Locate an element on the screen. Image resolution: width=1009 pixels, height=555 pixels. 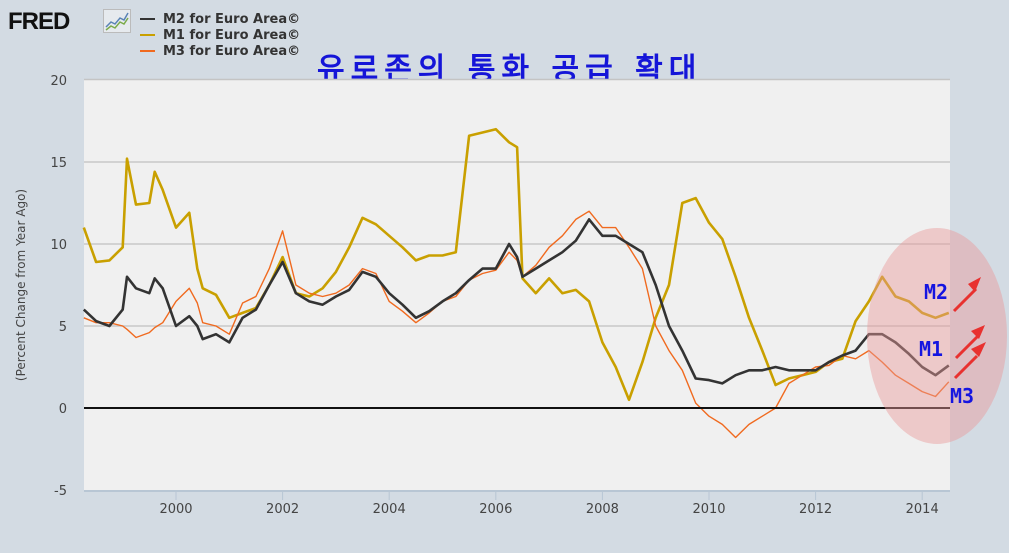
arrow-m3 is located at coordinates (966, 367).